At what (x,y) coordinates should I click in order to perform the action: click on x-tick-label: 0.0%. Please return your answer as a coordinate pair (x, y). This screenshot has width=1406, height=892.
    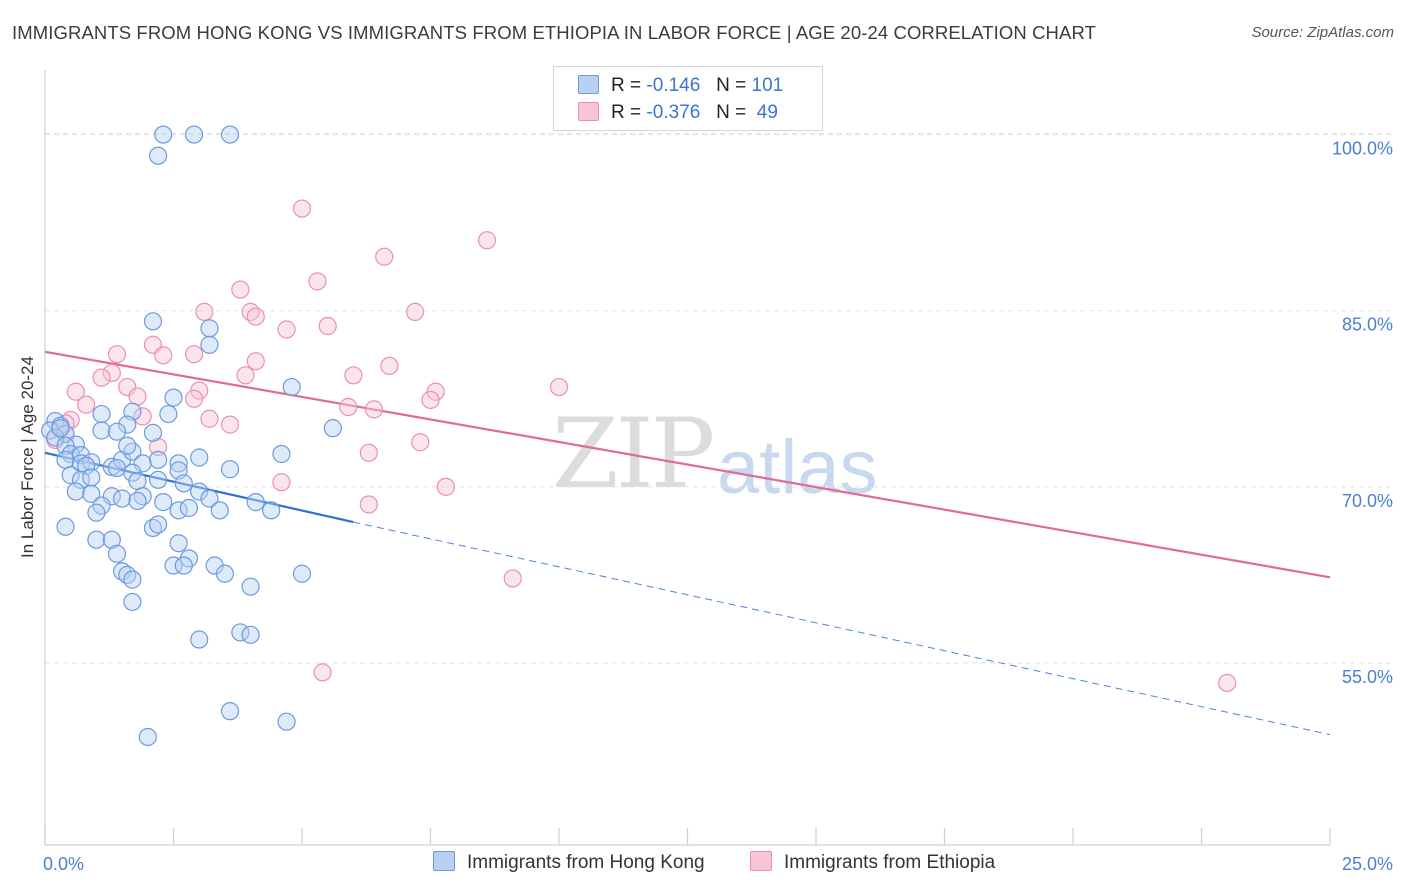
    Looking at the image, I should click on (63, 864).